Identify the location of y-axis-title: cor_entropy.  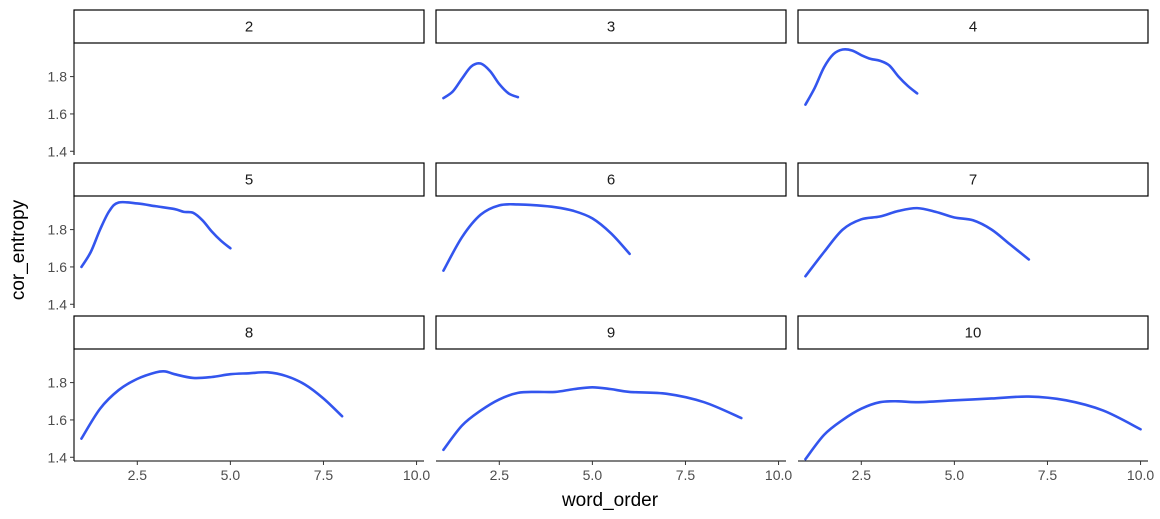
(18, 249).